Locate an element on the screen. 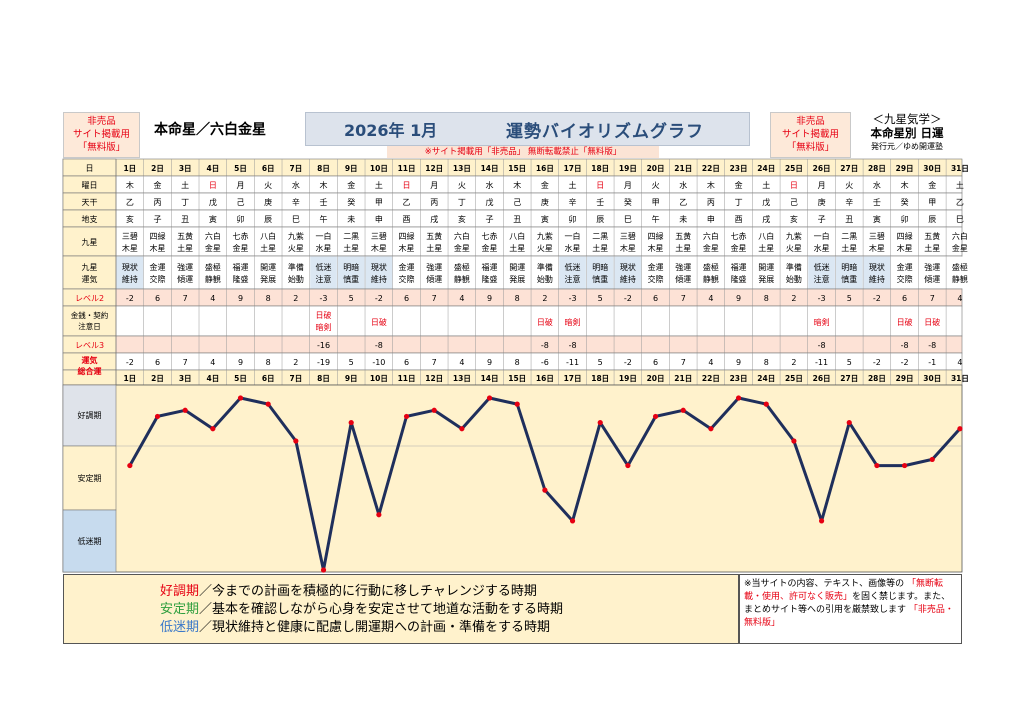 The image size is (1024, 724). zone-label-low: 低迷期 is located at coordinates (90, 541).